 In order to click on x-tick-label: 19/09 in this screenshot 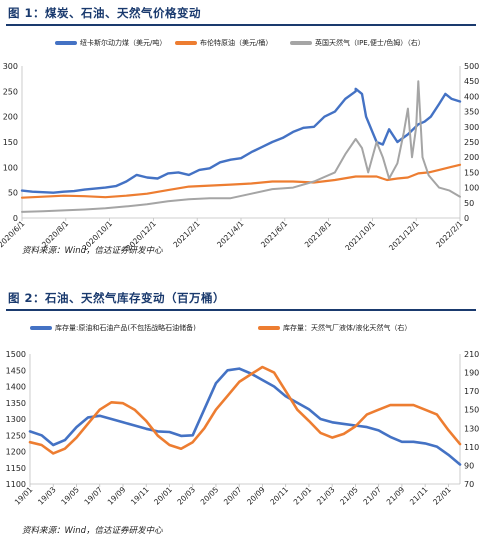, I will do `click(117, 496)`.